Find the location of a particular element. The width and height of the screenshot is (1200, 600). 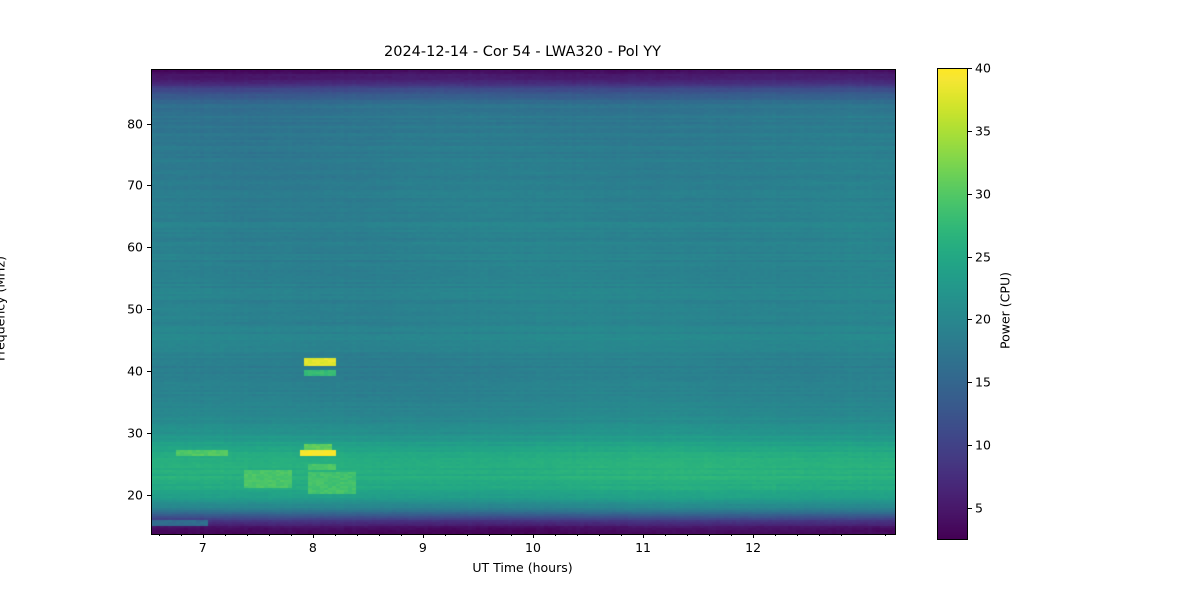

x-tick-label: 8 is located at coordinates (312, 547).